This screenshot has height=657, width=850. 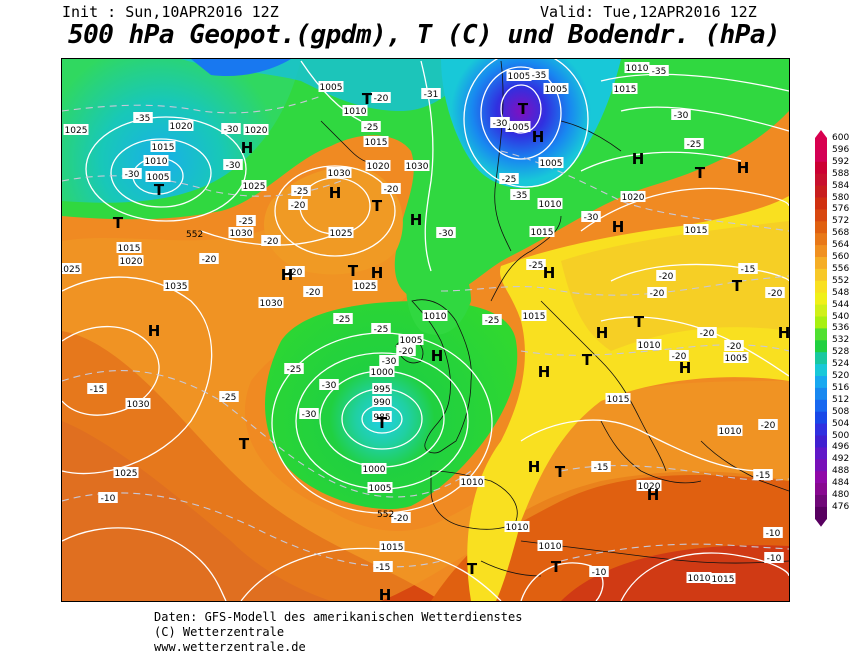 What do you see at coordinates (382, 372) in the screenshot?
I see `isobar-label: 1000` at bounding box center [382, 372].